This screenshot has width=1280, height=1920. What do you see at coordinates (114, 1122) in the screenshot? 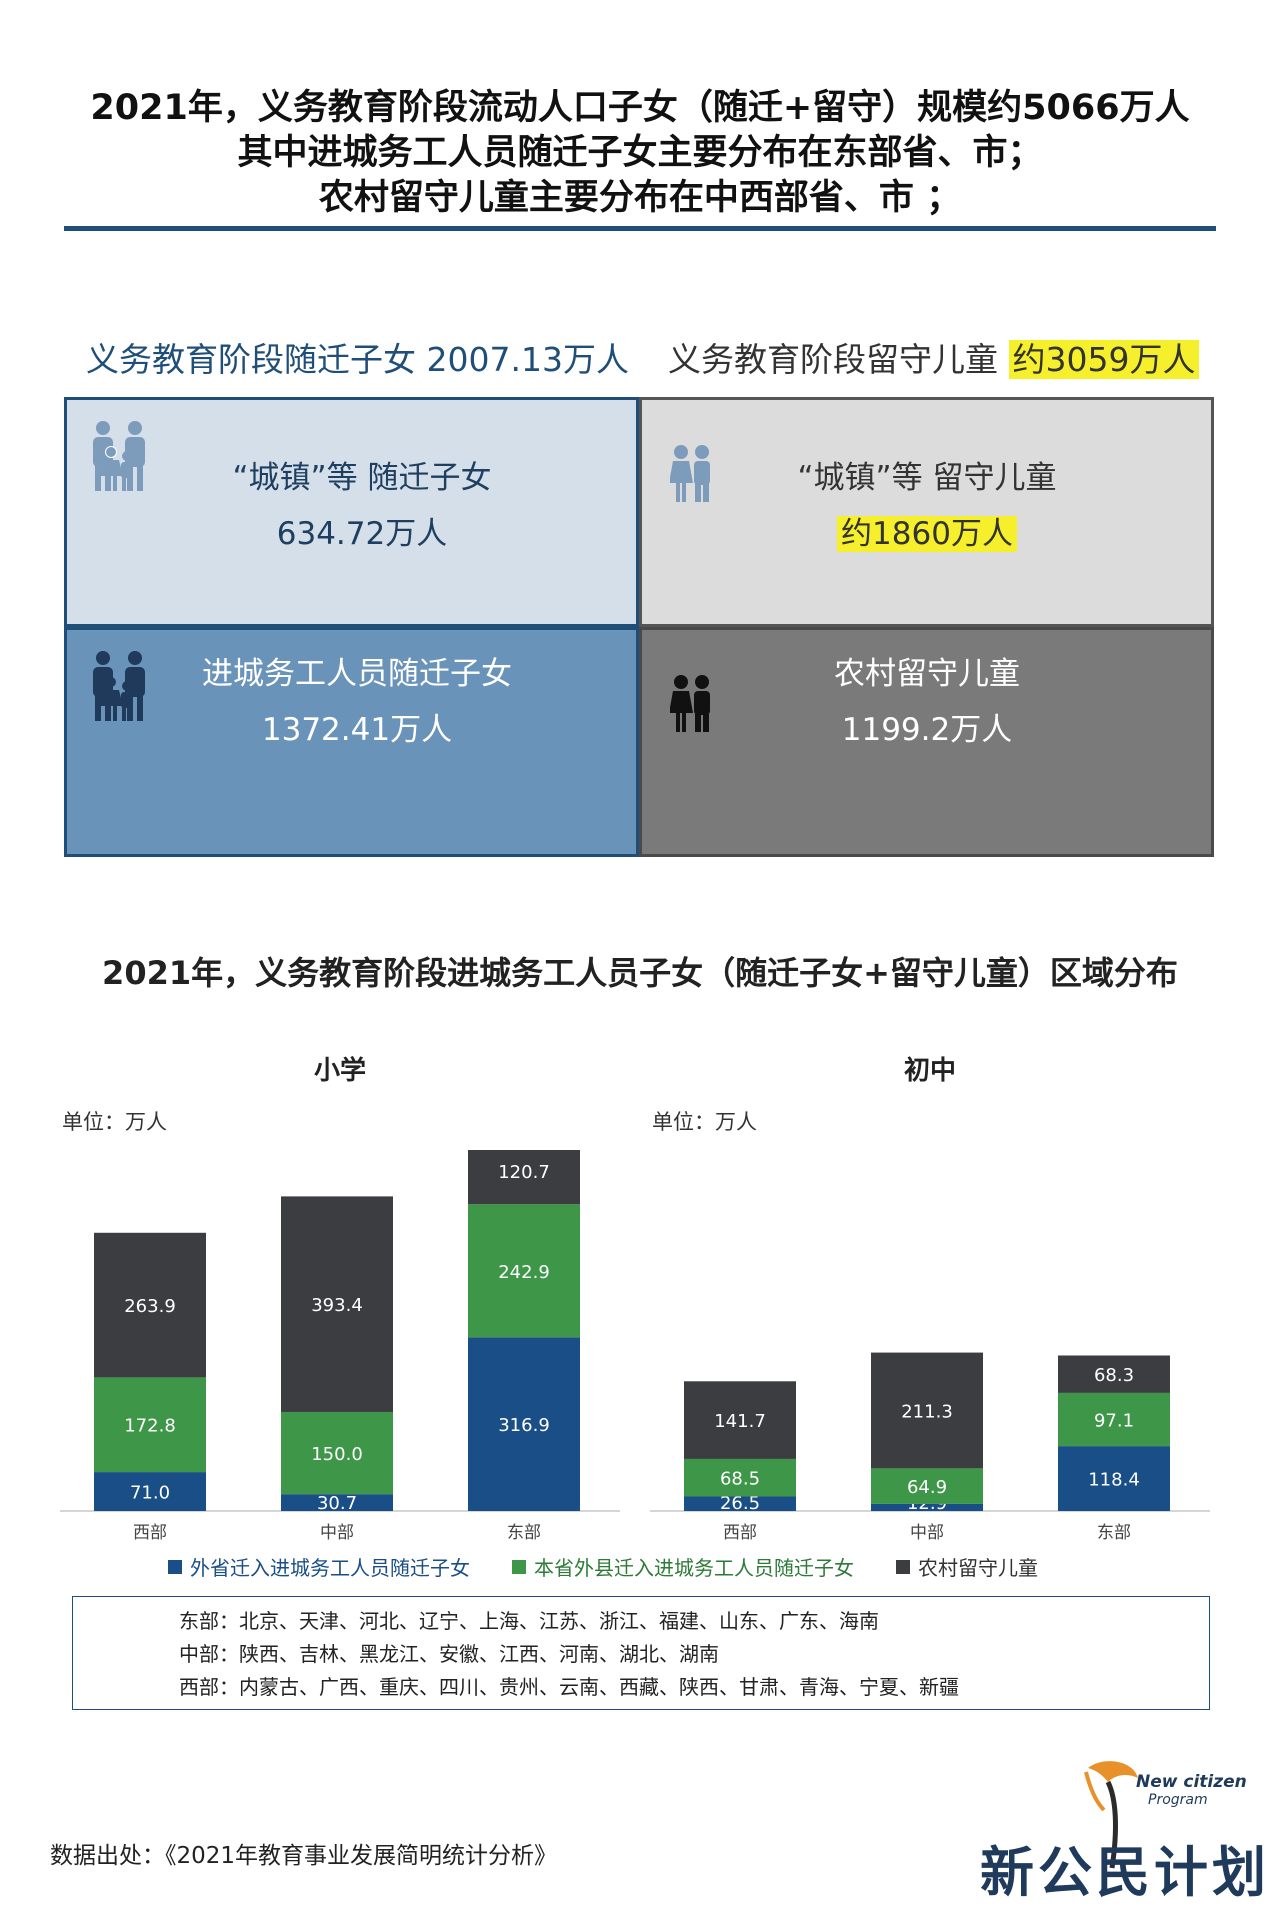
I see `chart-primary-unit: 单位：万人` at bounding box center [114, 1122].